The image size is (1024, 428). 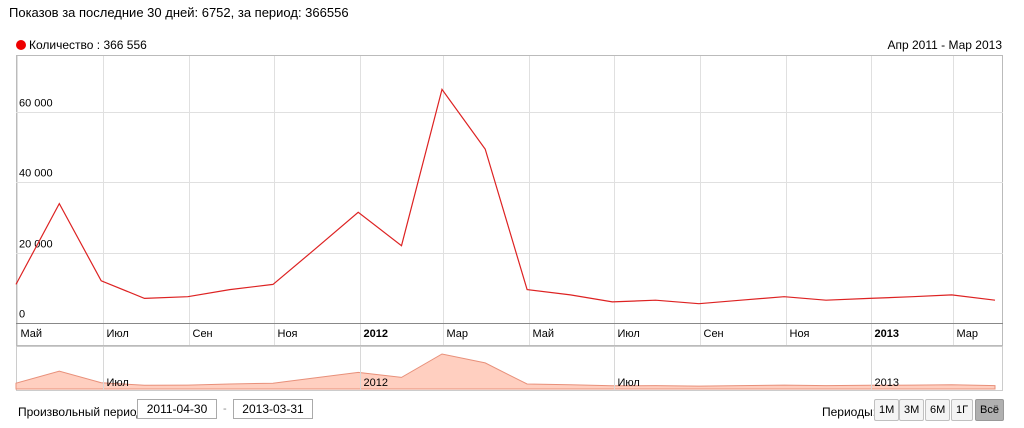 What do you see at coordinates (36, 209) in the screenshot?
I see `y-axis-ticks: 0 20 000 40 000 60 000` at bounding box center [36, 209].